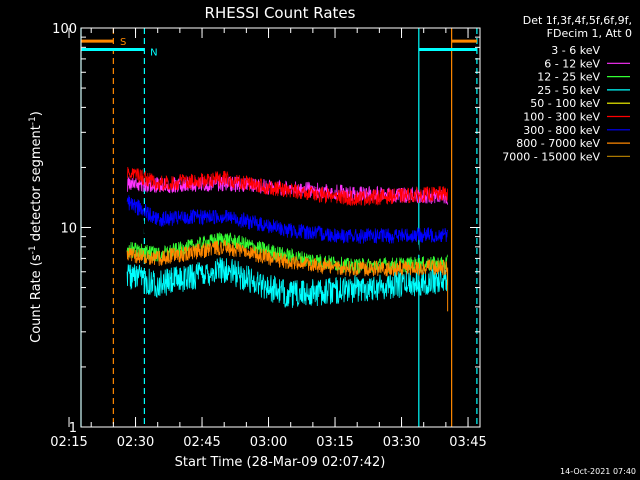 This screenshot has width=640, height=480. Describe the element at coordinates (561, 130) in the screenshot. I see `legend-label-6: 300 - 800 keV` at that location.